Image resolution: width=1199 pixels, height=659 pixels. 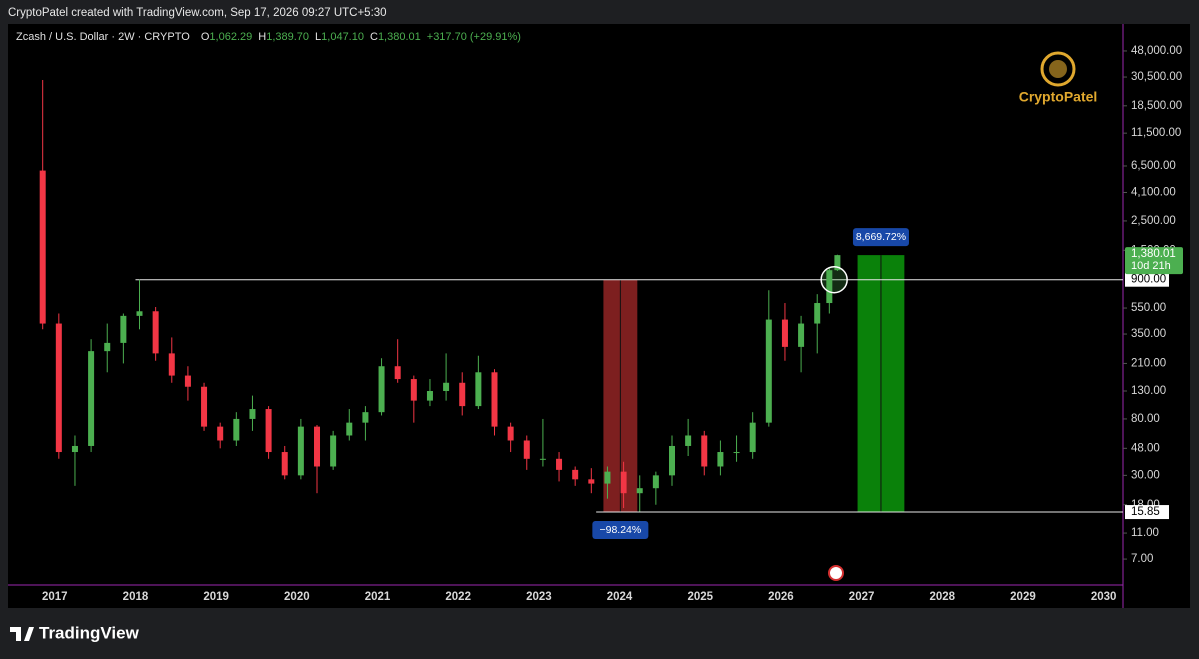 What do you see at coordinates (1148, 308) in the screenshot?
I see `y-tick-label: 550.00` at bounding box center [1148, 308].